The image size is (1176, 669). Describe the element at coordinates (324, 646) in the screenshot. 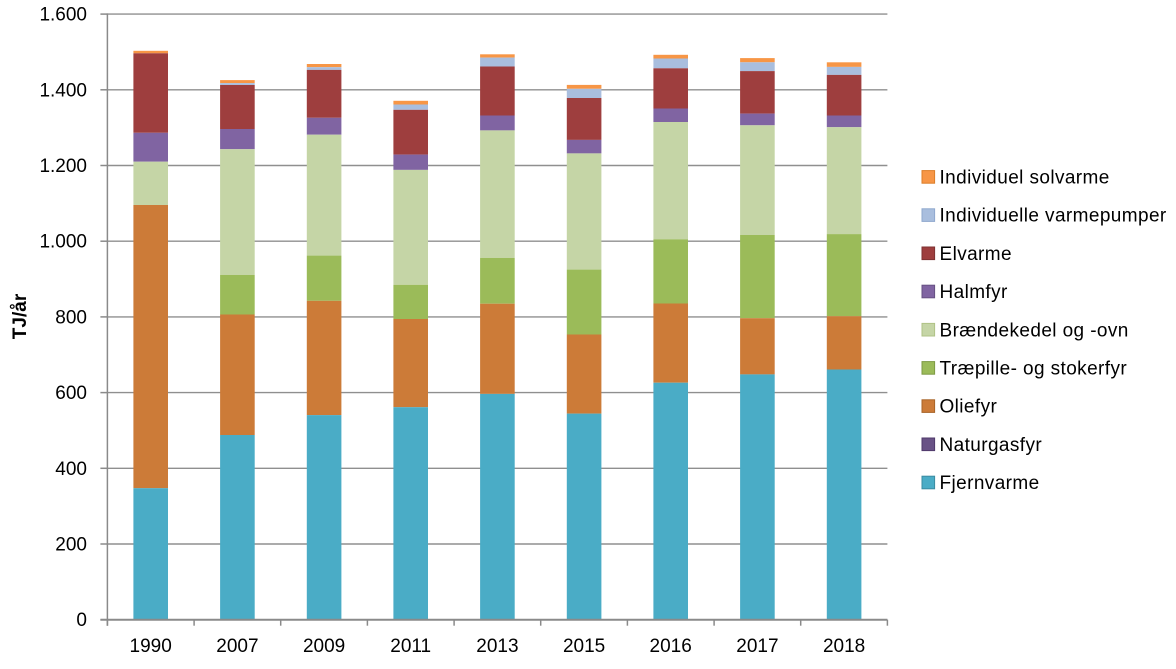

I see `svg-text: 2009` at that location.